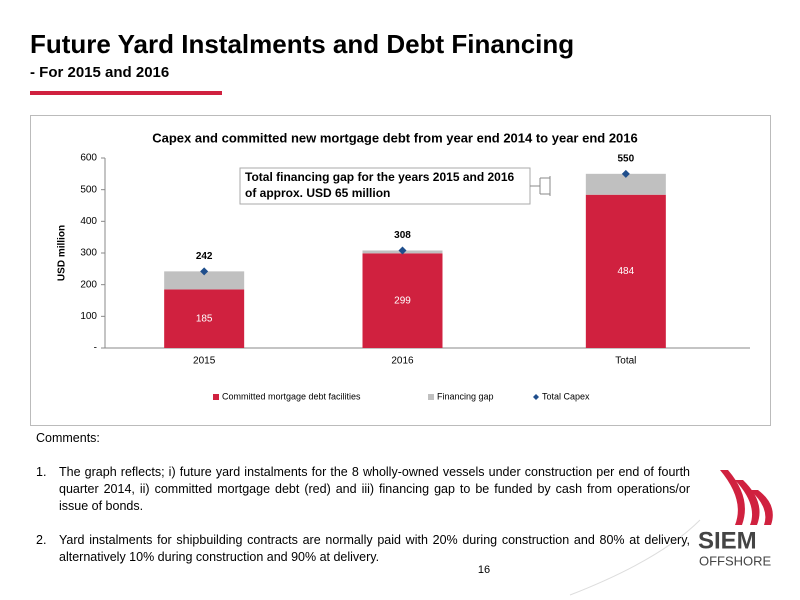  What do you see at coordinates (88, 284) in the screenshot?
I see `y-tick-label: 200` at bounding box center [88, 284].